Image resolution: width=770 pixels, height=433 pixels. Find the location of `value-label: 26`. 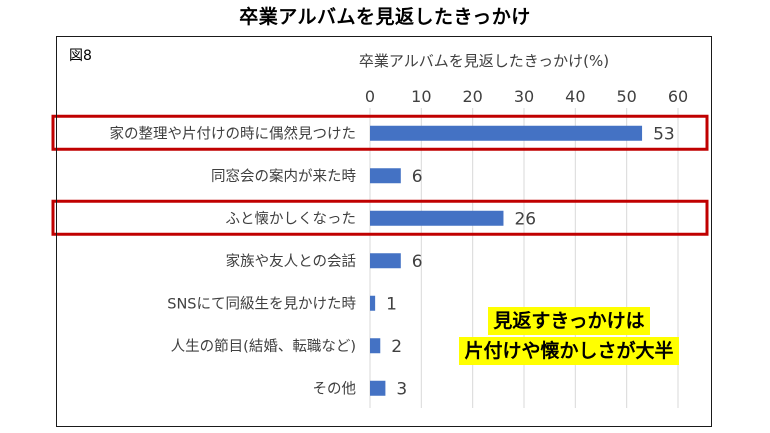

value-label: 26 is located at coordinates (525, 219).